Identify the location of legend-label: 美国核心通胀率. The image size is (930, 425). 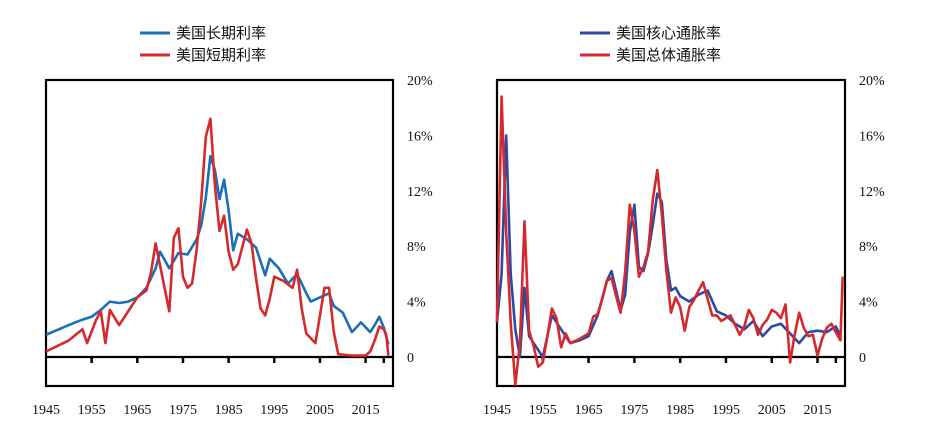
(668, 33).